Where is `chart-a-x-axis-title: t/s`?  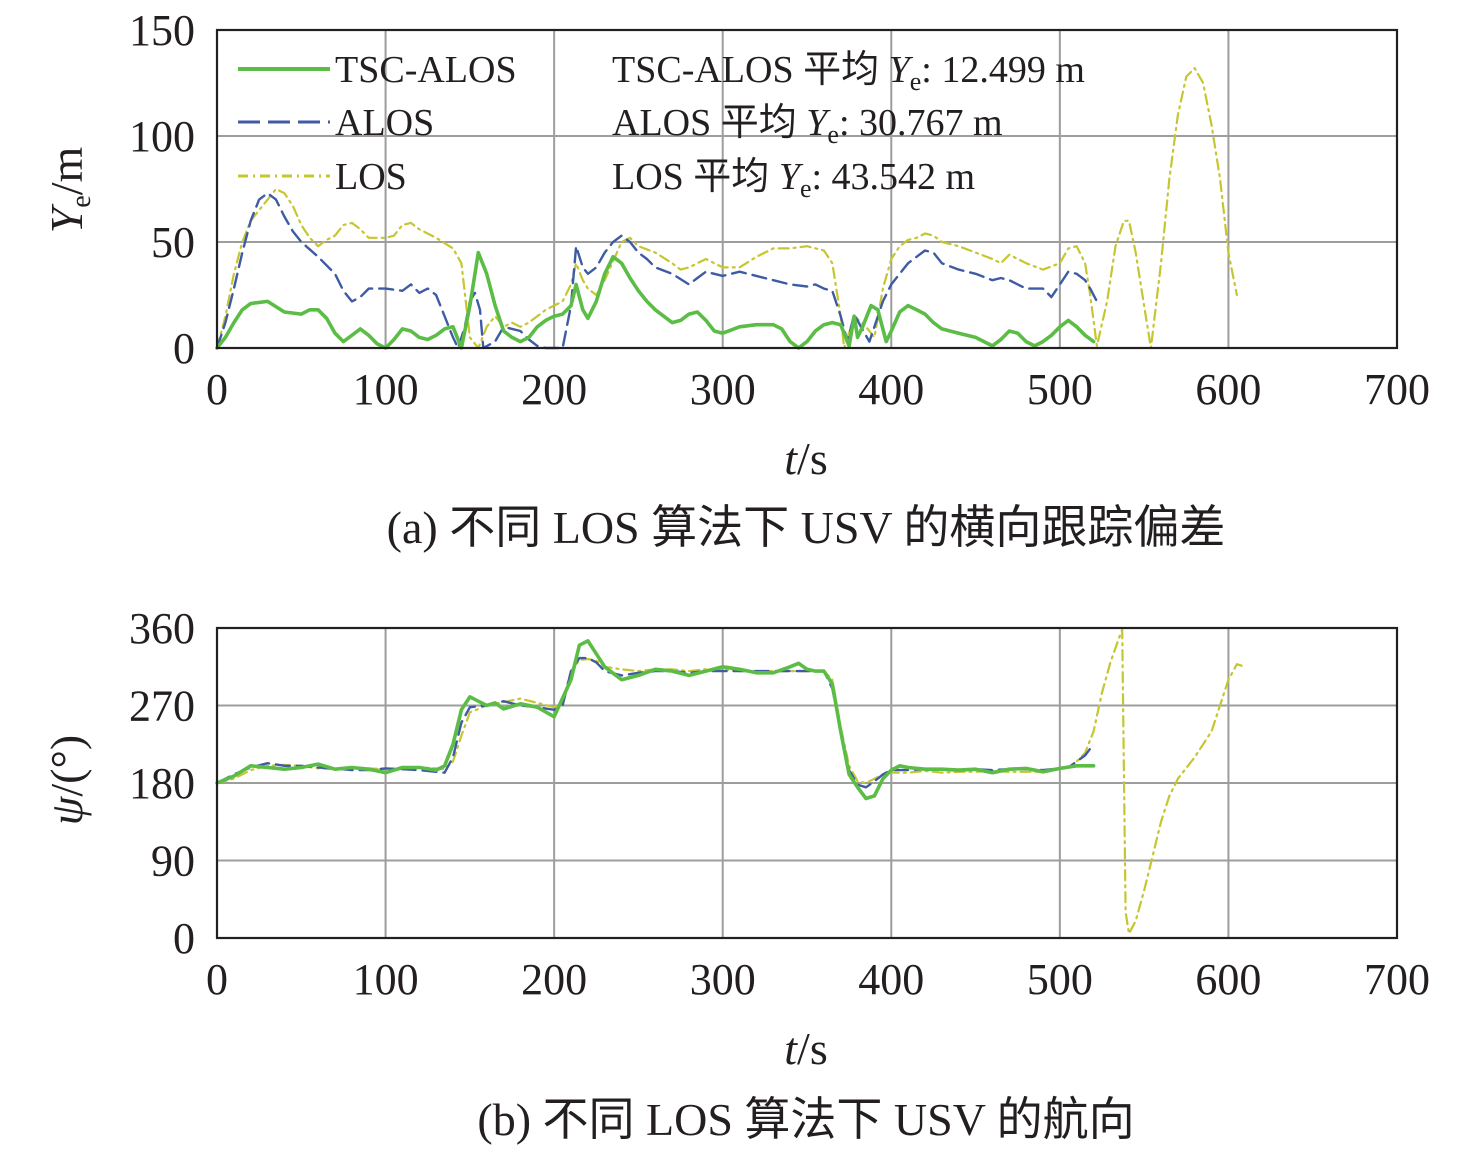
chart-a-x-axis-title: t/s is located at coordinates (805, 458).